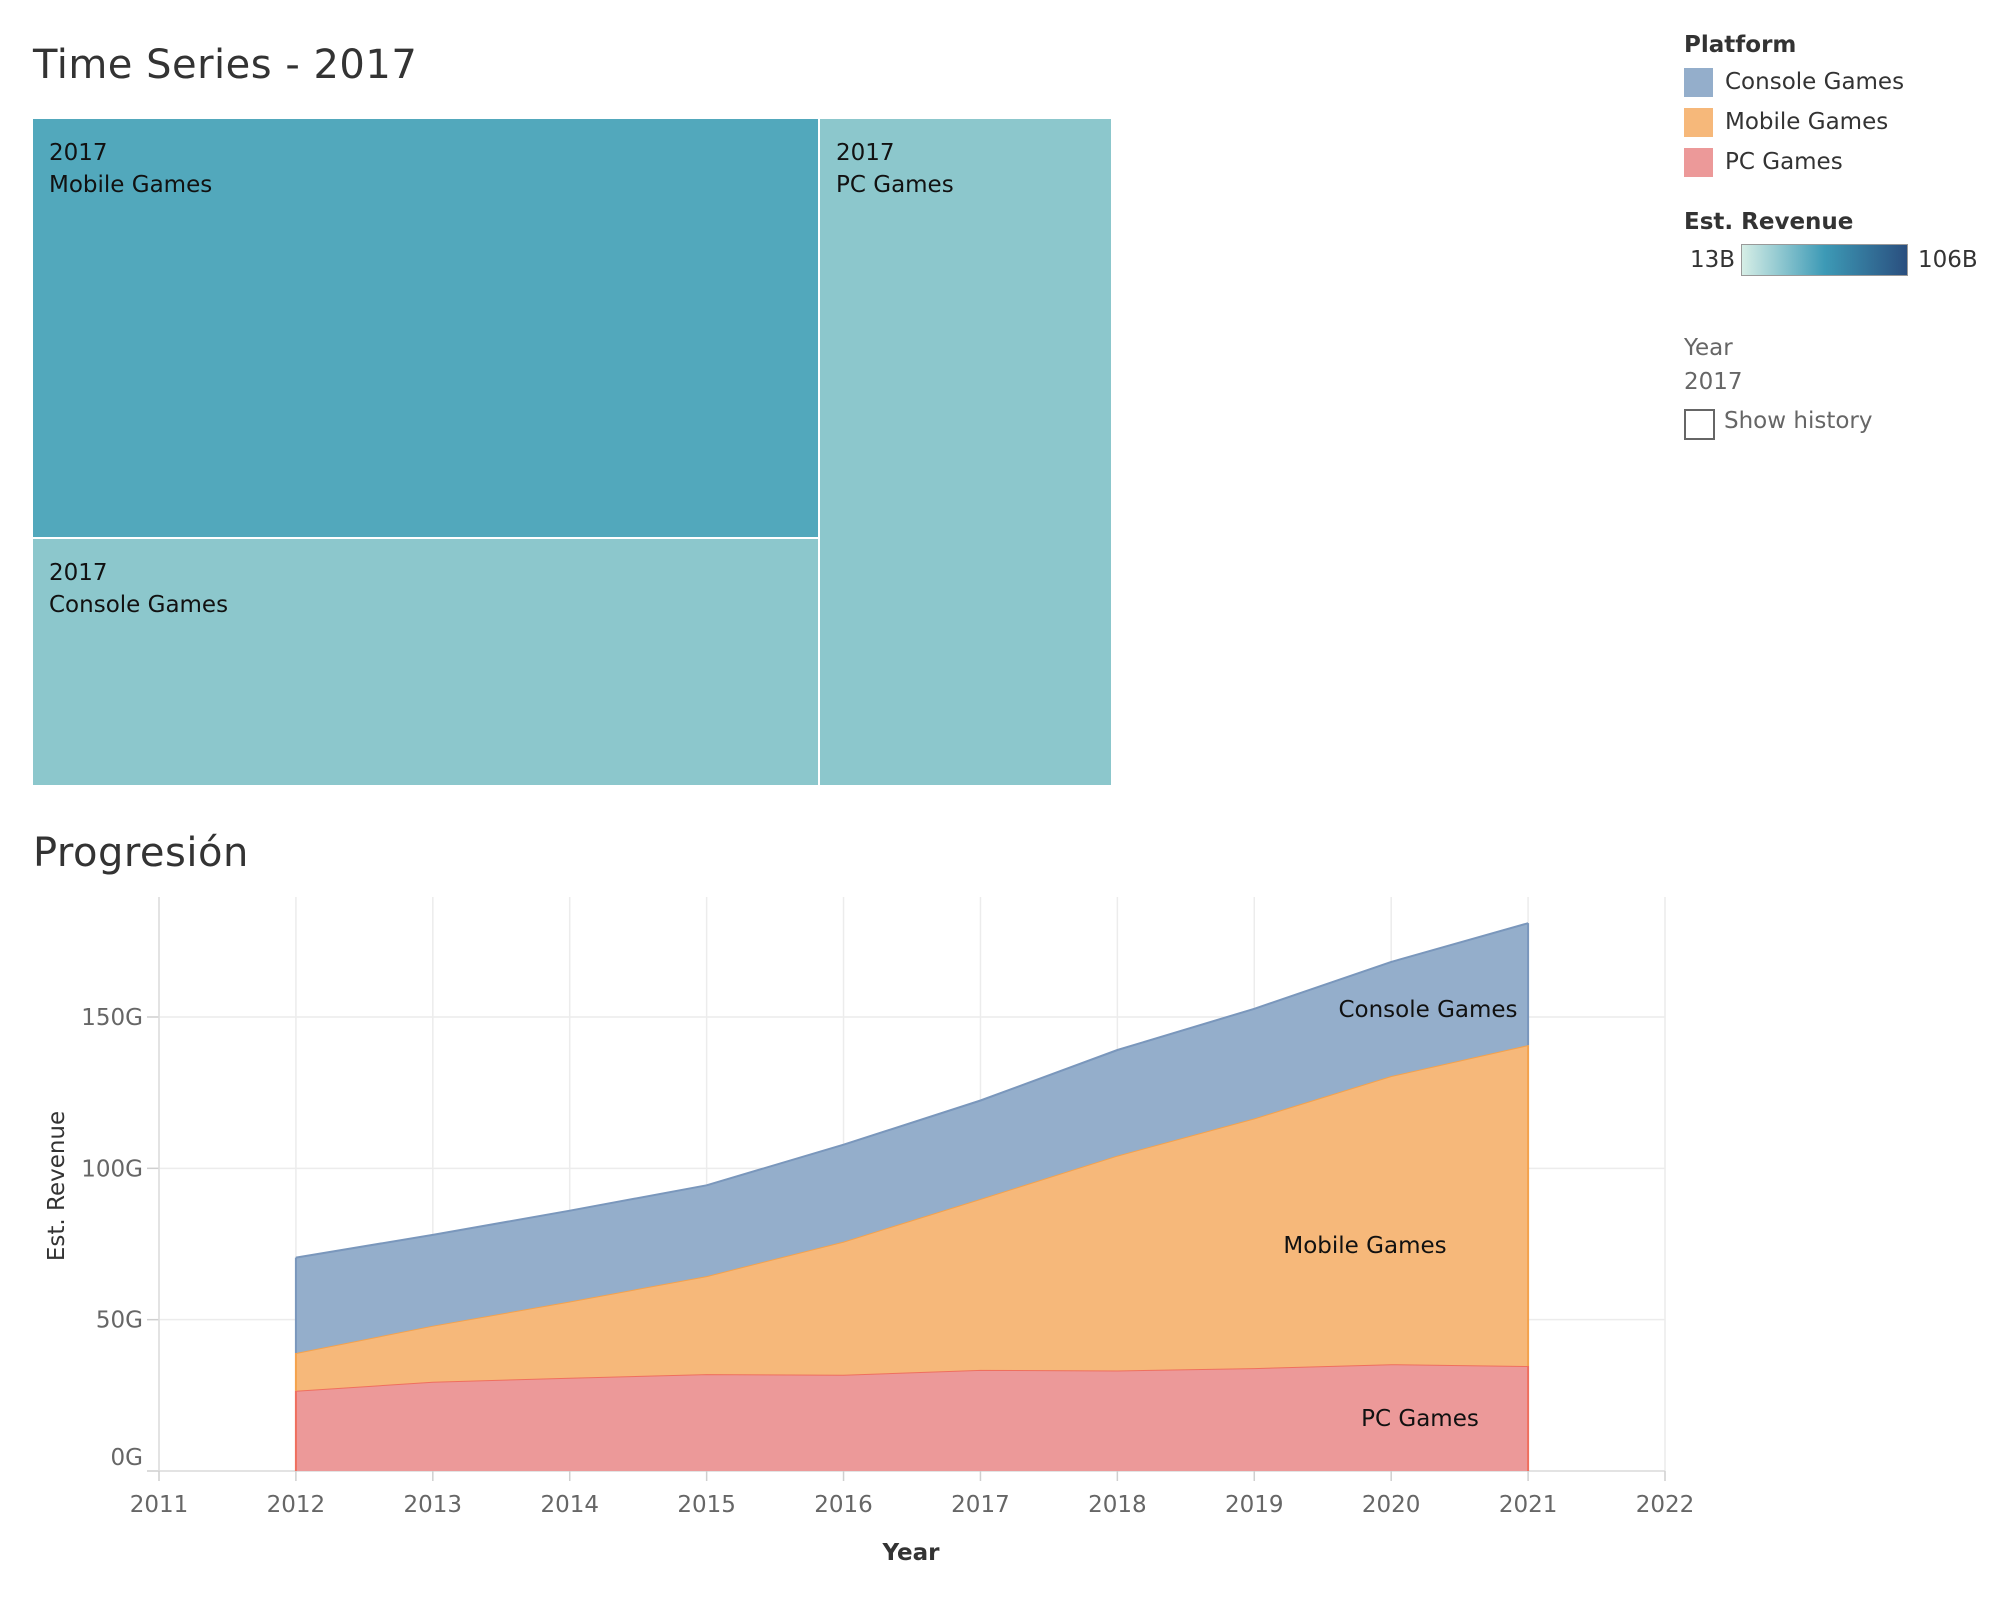 This screenshot has width=2000, height=1600. I want to click on y-tick-label: 50G, so click(119, 1321).